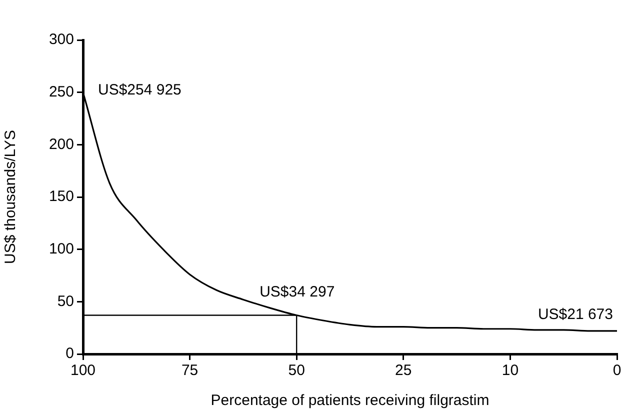 The height and width of the screenshot is (414, 629). I want to click on x-axis-title: Percentage of patients receiving filgrastim, so click(350, 401).